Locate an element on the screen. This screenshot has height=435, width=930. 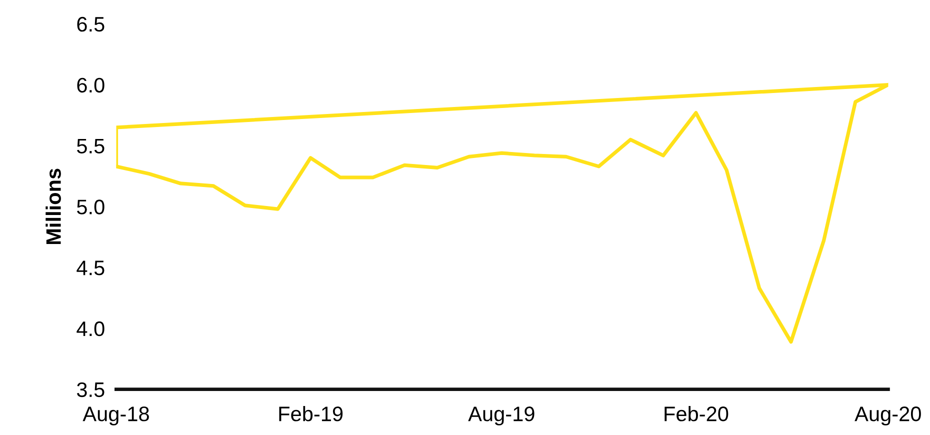
y-tick-label: 3.5 is located at coordinates (90, 390).